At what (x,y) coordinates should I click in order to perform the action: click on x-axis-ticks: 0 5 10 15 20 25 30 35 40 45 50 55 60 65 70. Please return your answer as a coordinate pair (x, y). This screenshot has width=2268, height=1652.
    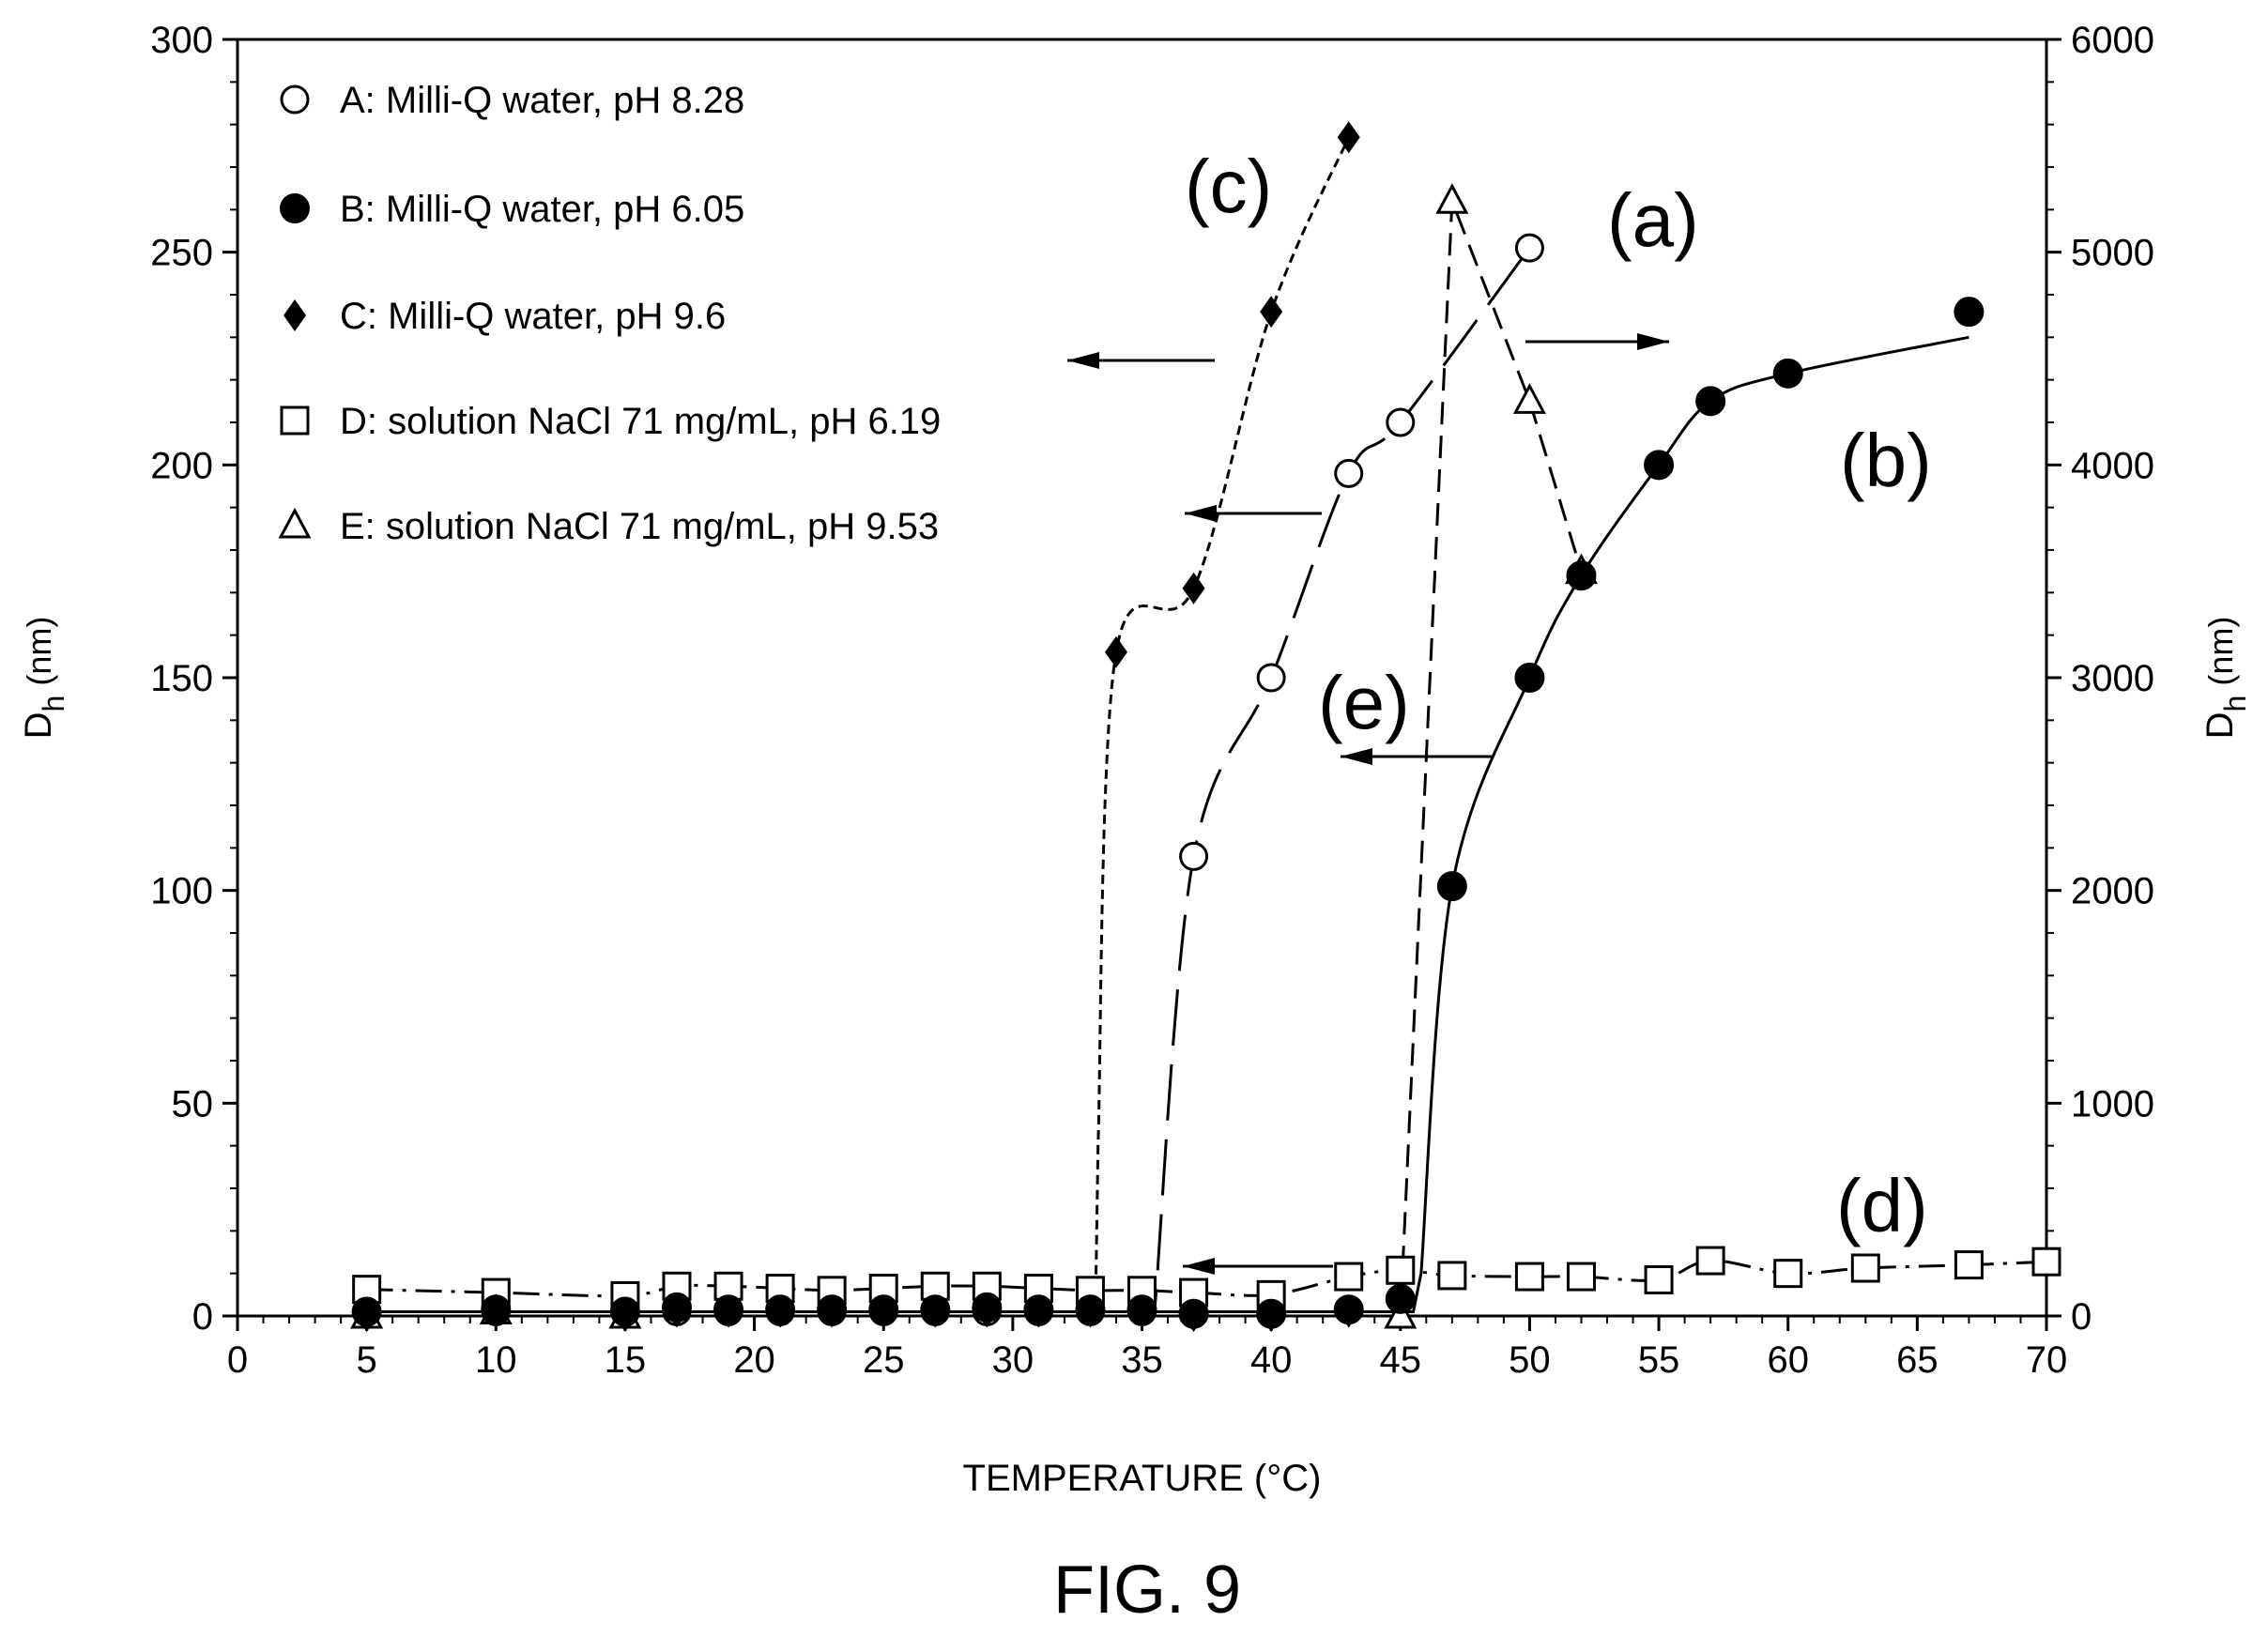
    Looking at the image, I should click on (1147, 1348).